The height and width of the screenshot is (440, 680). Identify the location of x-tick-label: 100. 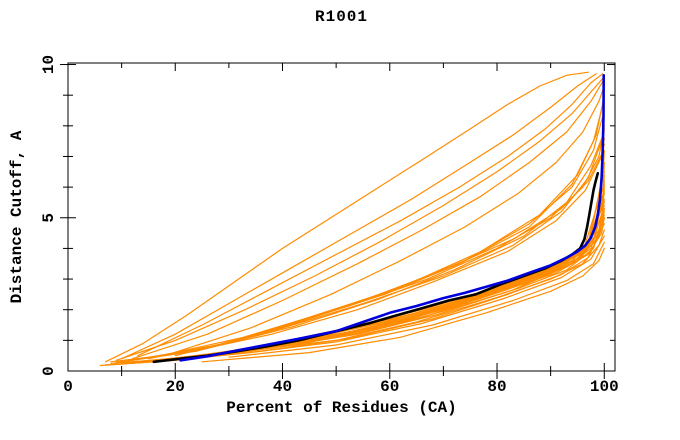
(604, 387).